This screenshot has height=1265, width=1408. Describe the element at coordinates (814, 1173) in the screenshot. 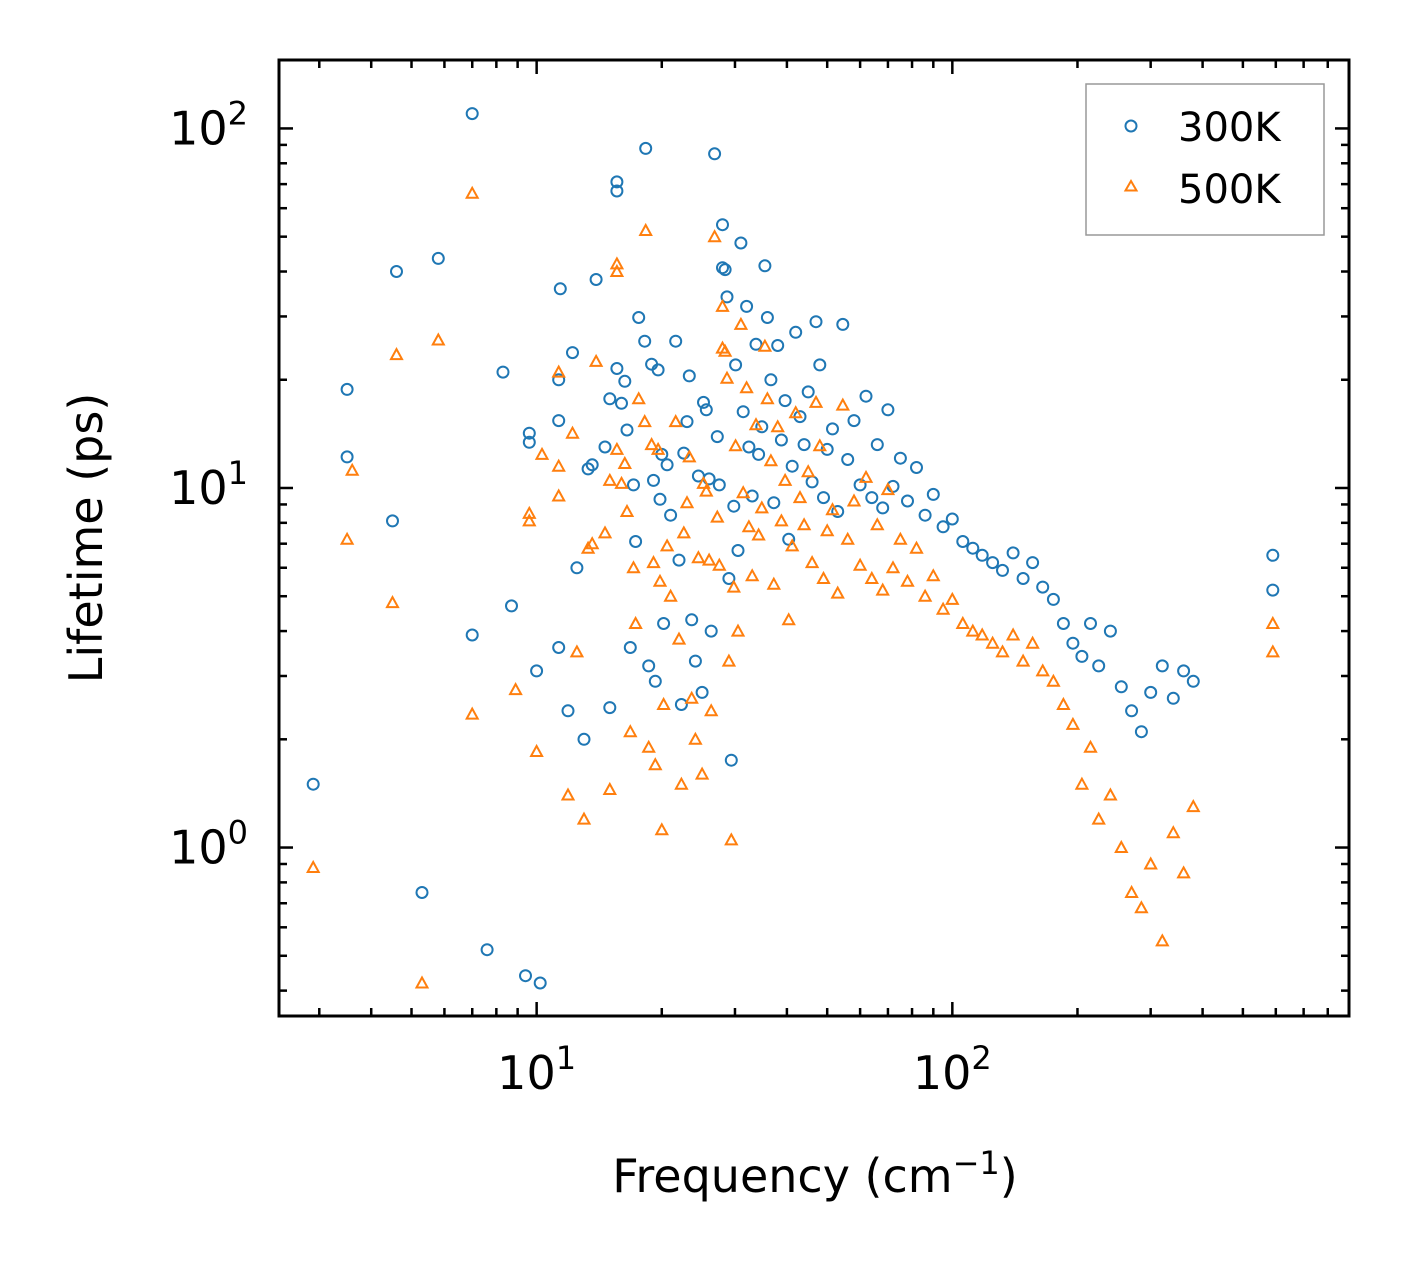

I see `x-axis-label: Frequency (cm−1)` at that location.